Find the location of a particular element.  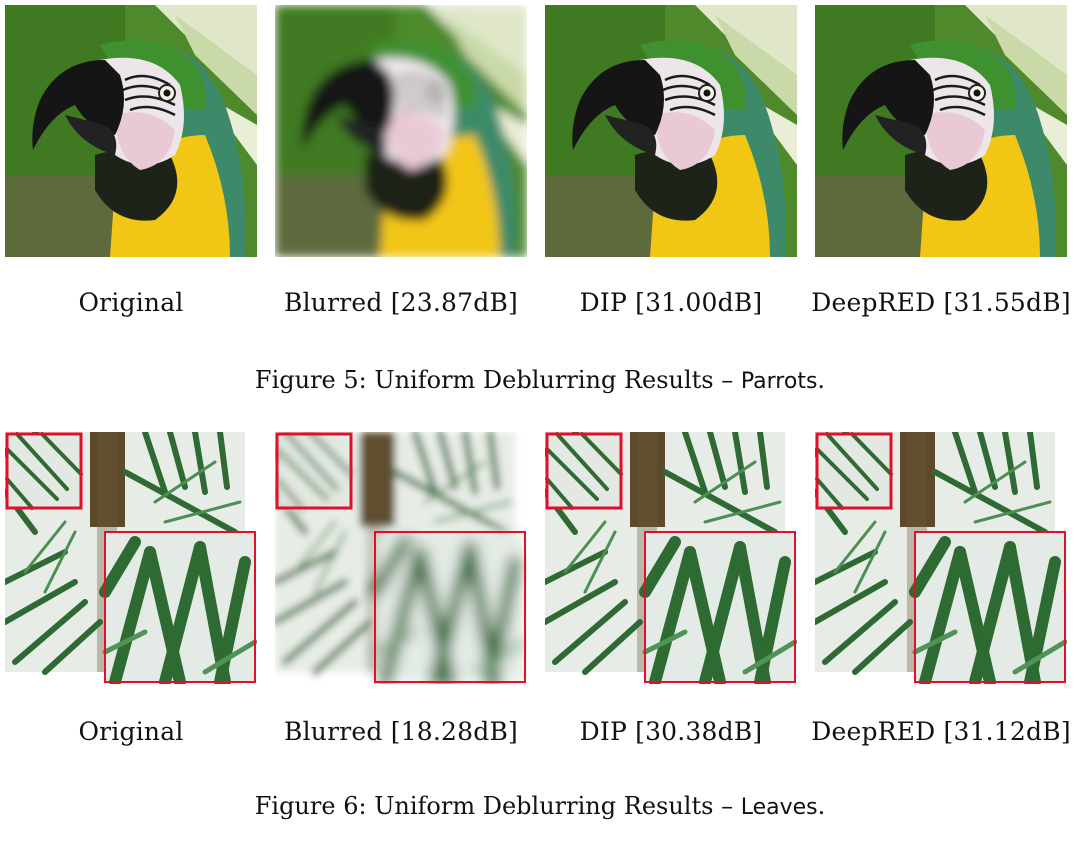

leaves-deepred-image is located at coordinates (941, 558).